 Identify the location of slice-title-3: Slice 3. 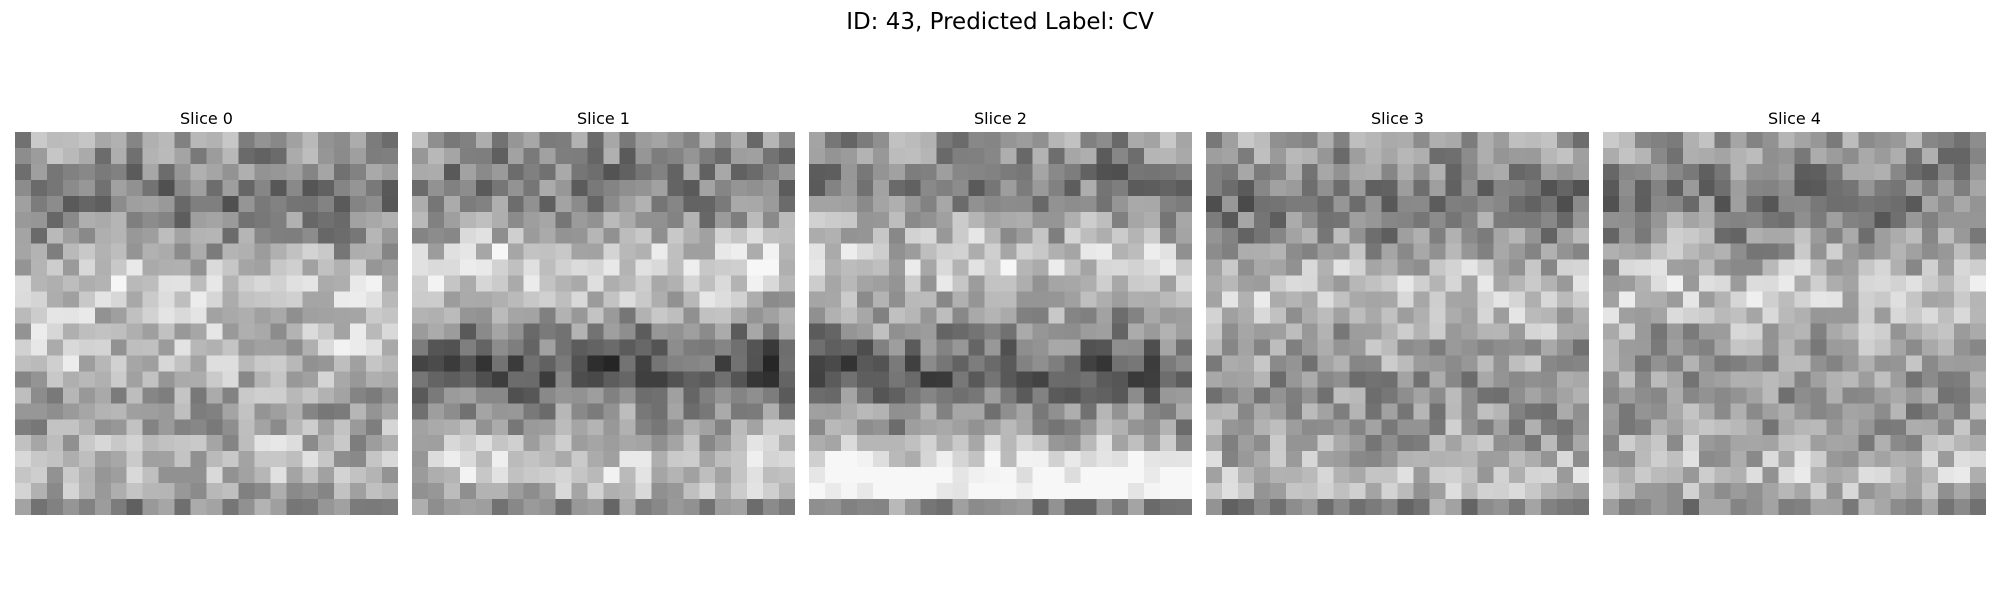
(1397, 118).